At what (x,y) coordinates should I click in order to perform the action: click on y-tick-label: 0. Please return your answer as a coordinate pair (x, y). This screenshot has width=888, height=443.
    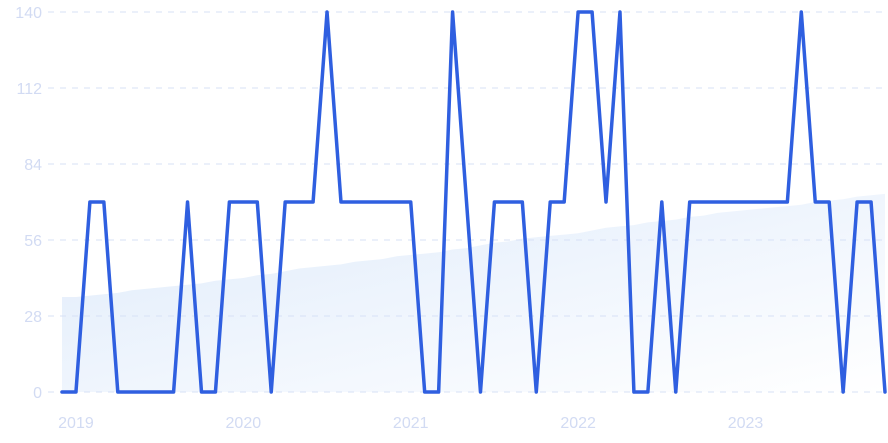
    Looking at the image, I should click on (37, 393).